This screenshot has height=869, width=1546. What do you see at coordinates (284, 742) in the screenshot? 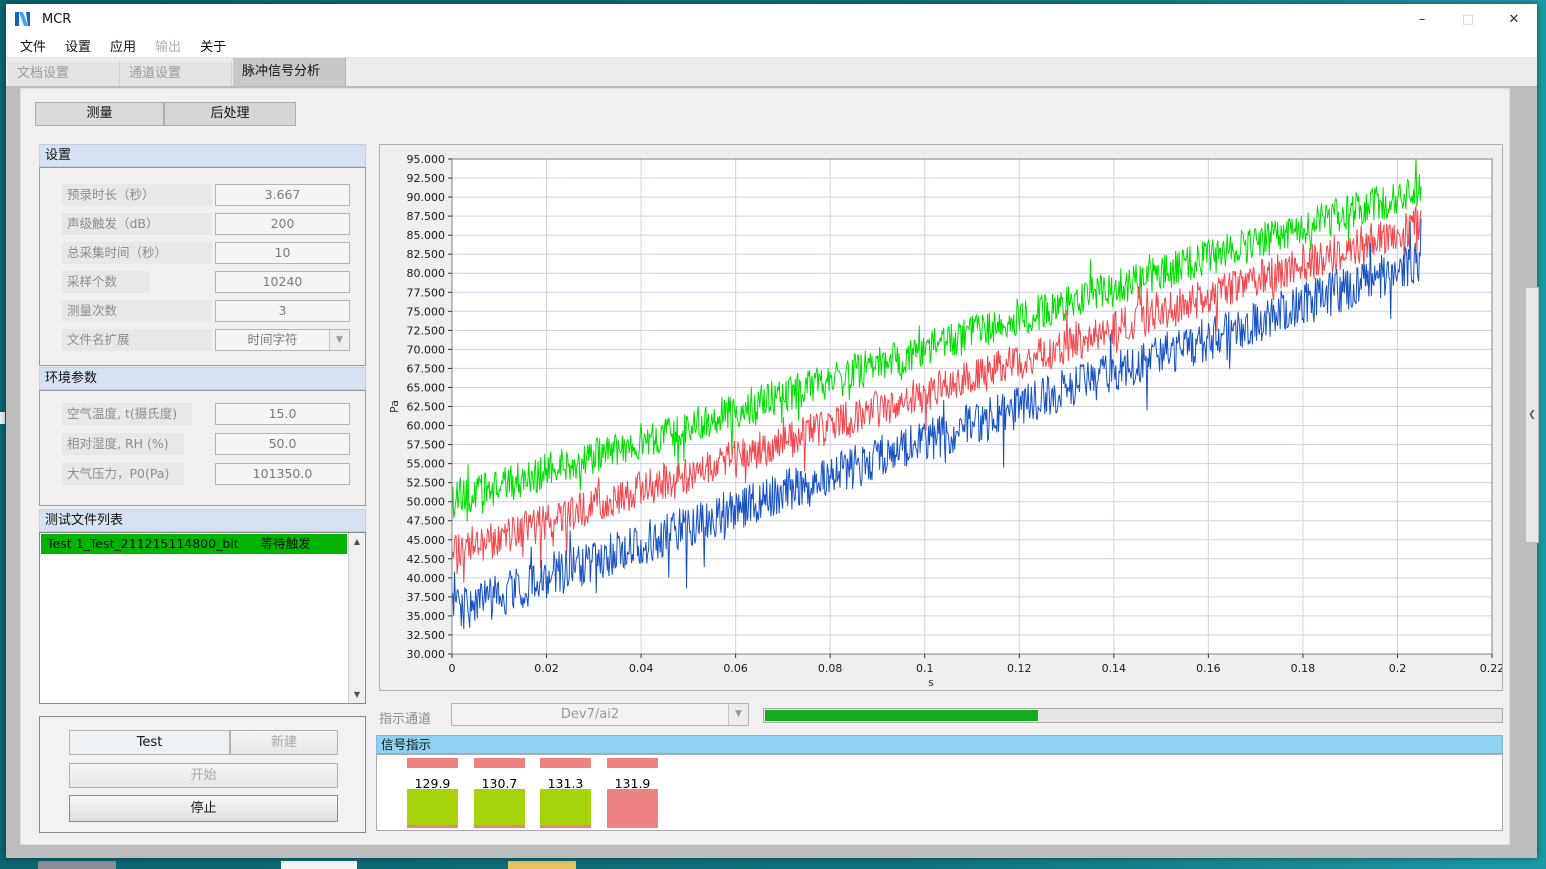
I see `new-button: 新建` at bounding box center [284, 742].